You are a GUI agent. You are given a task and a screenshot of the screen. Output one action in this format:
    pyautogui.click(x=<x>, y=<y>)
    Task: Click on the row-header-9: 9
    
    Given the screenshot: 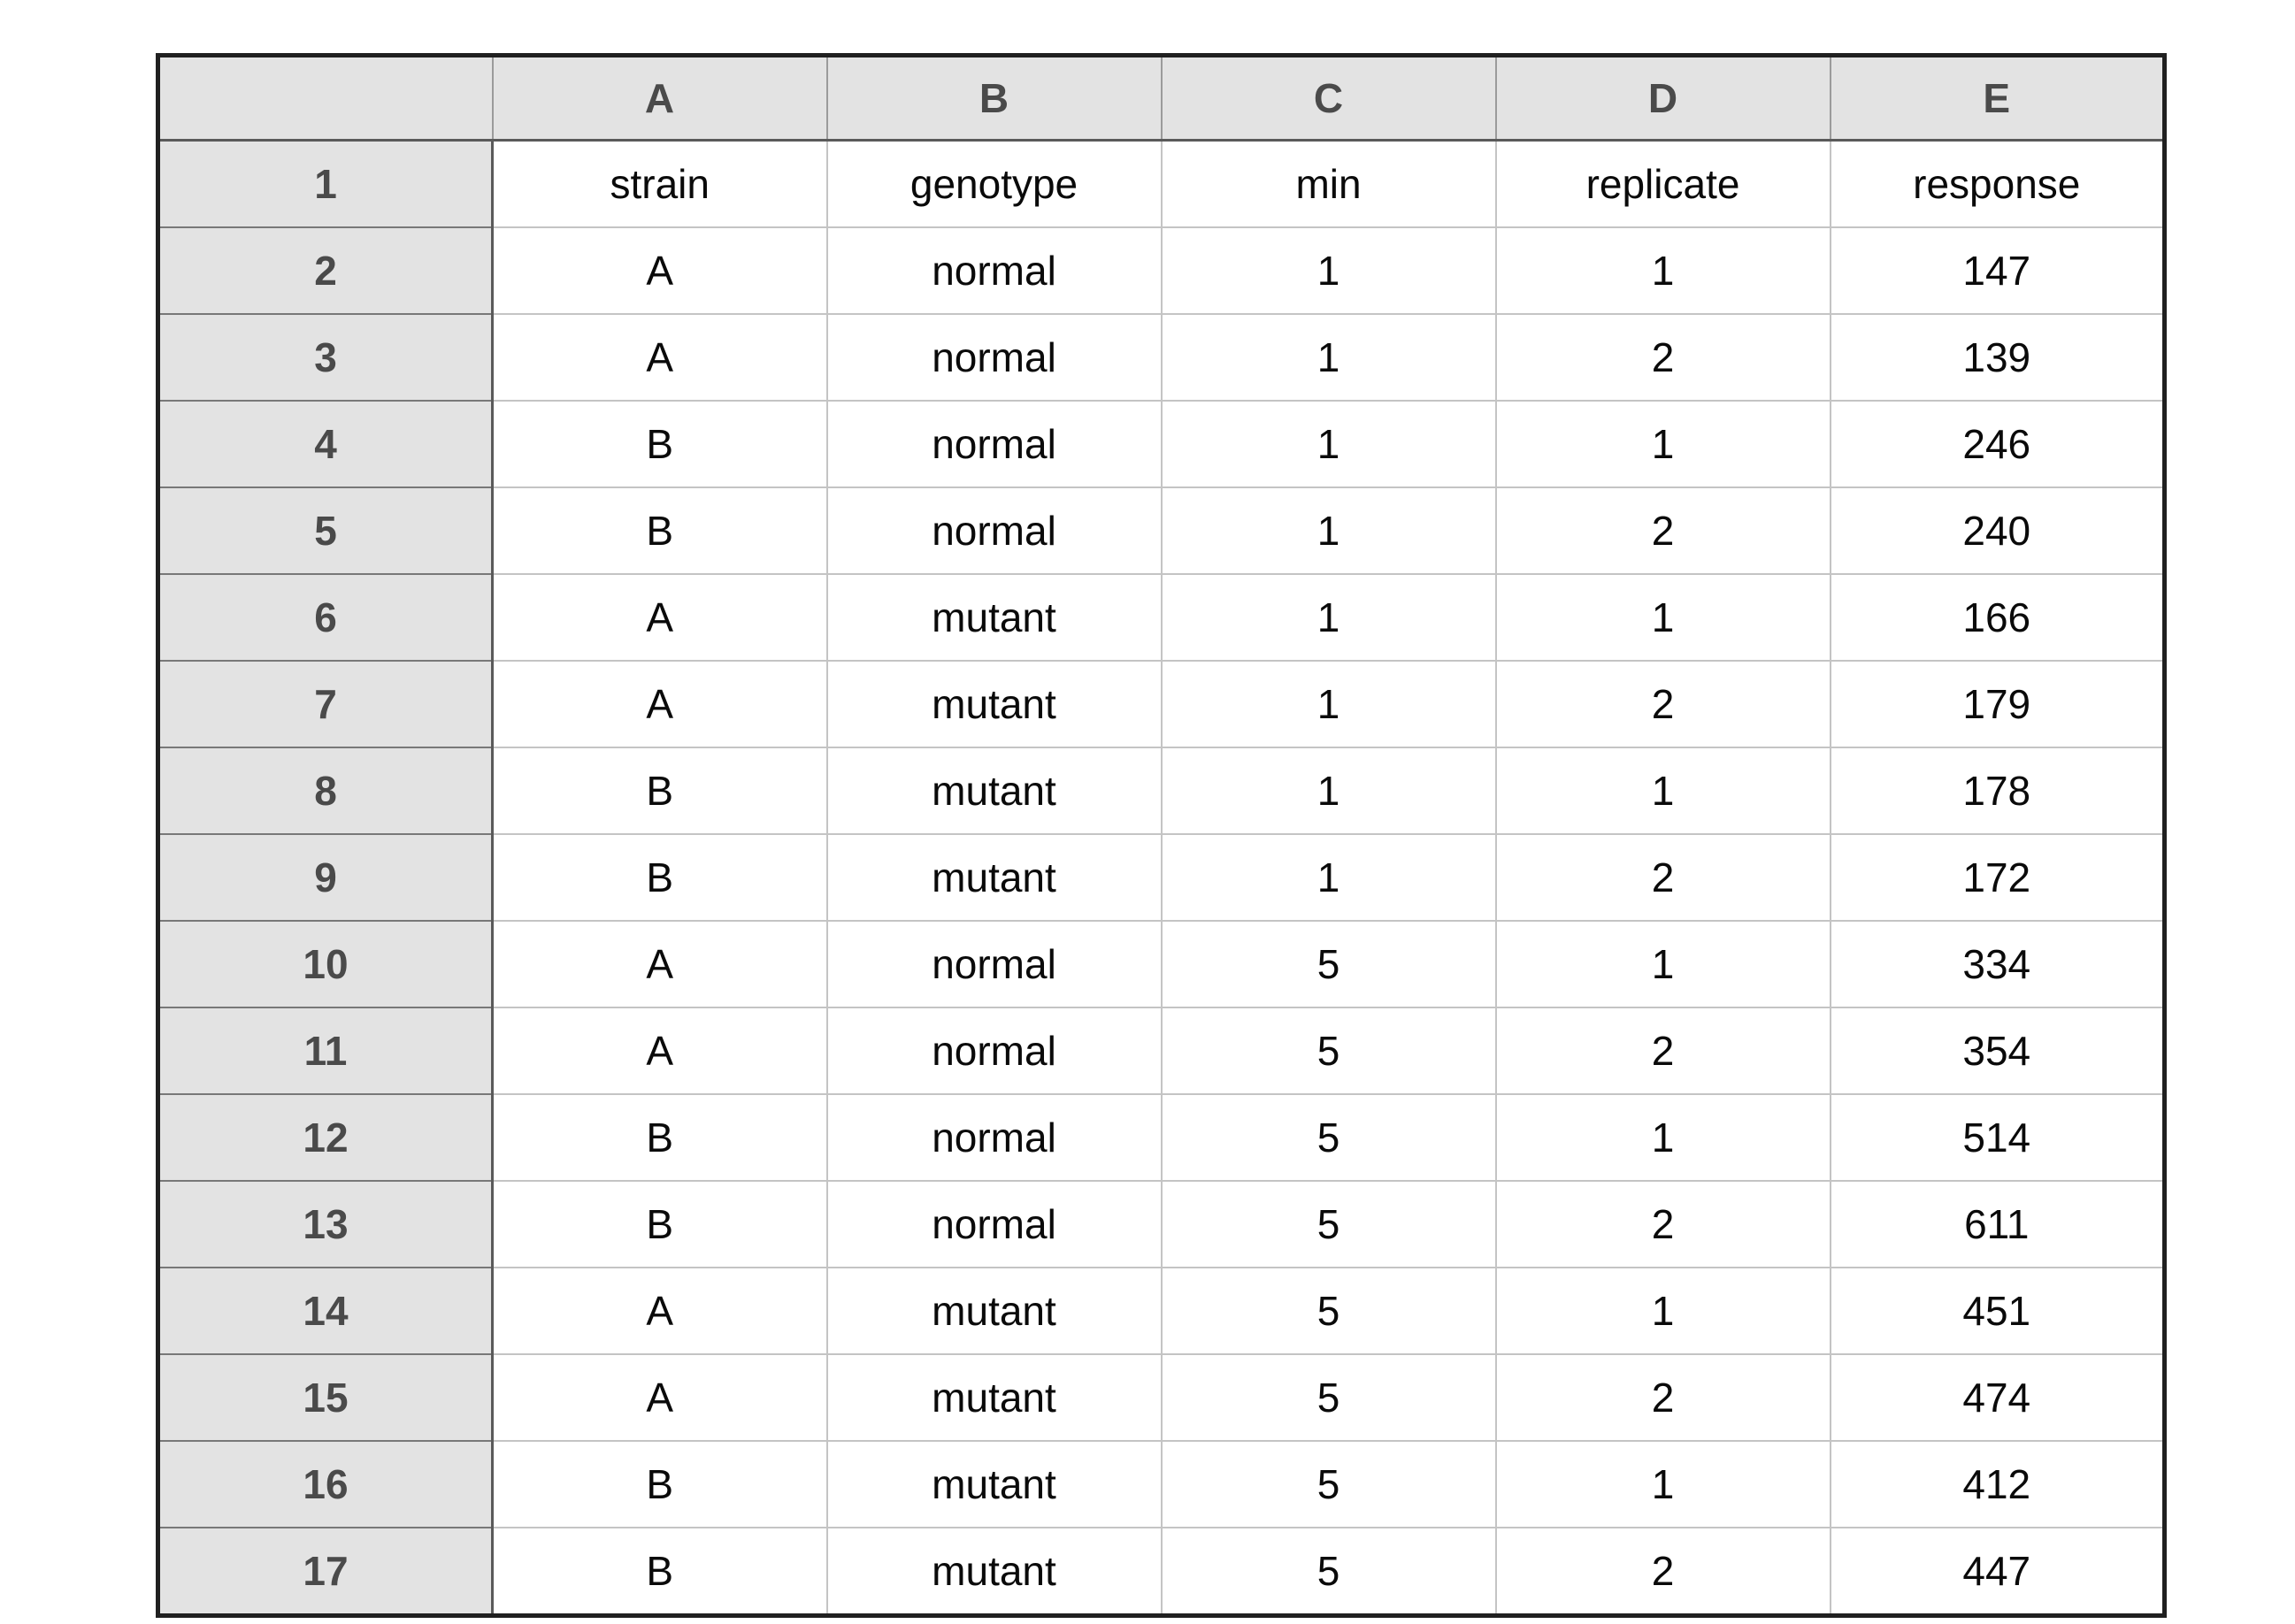 What is the action you would take?
    pyautogui.click(x=325, y=877)
    